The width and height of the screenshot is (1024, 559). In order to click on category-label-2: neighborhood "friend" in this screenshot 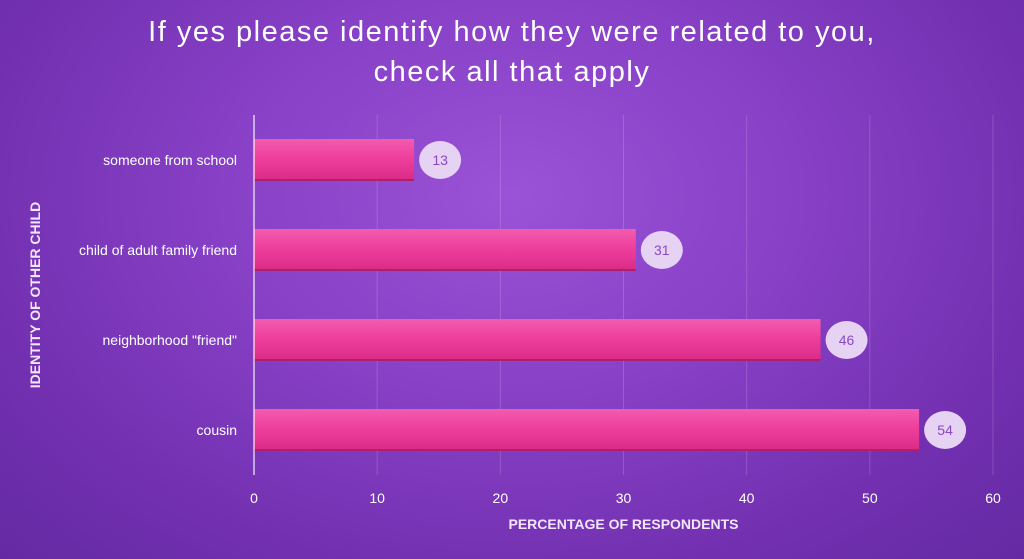, I will do `click(170, 340)`.